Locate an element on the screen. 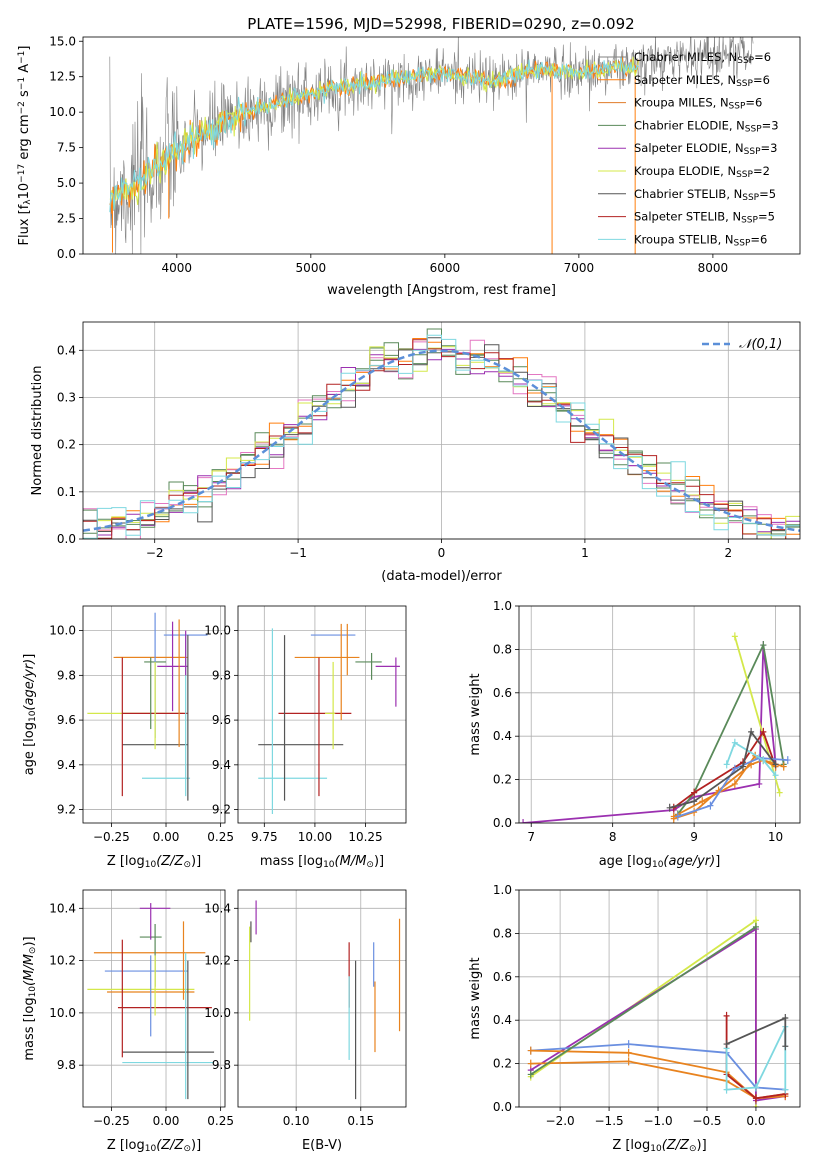 The width and height of the screenshot is (819, 1170). legend-label: Chabrier MILES, NSSP=6 is located at coordinates (702, 58).